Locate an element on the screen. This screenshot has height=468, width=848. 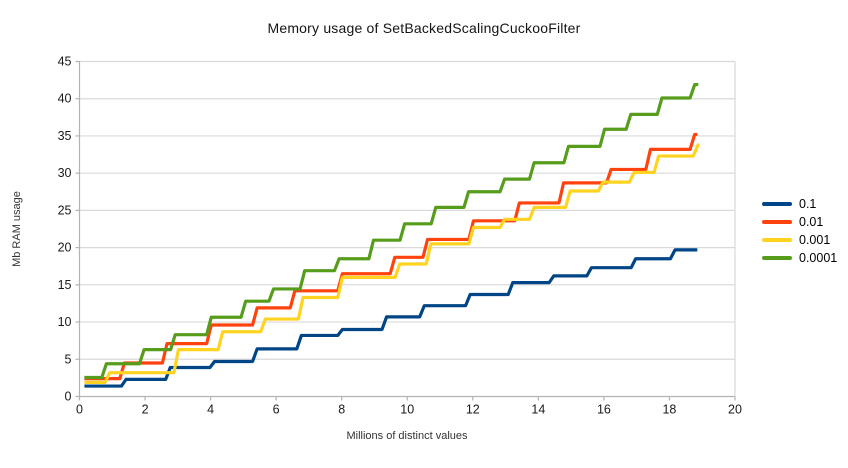
y-tick-label-15: 15 is located at coordinates (65, 285).